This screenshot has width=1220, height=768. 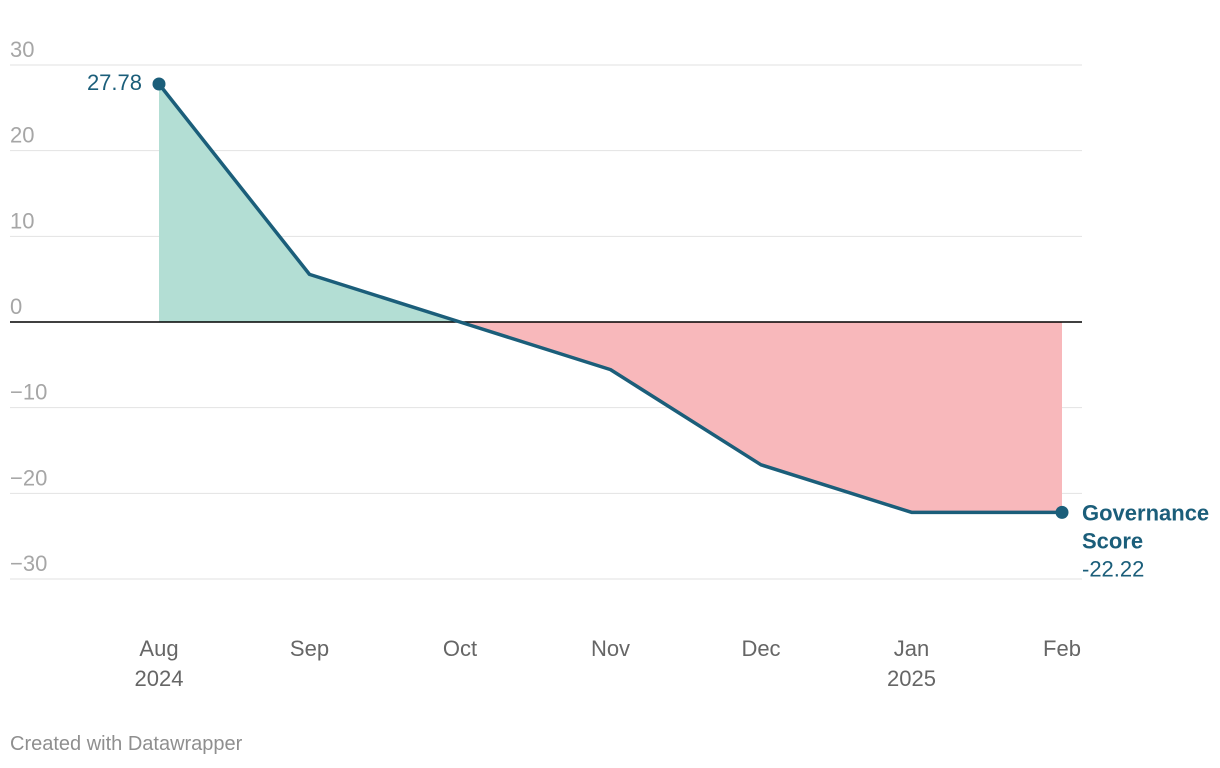 What do you see at coordinates (760, 648) in the screenshot?
I see `x-tick-label: Dec` at bounding box center [760, 648].